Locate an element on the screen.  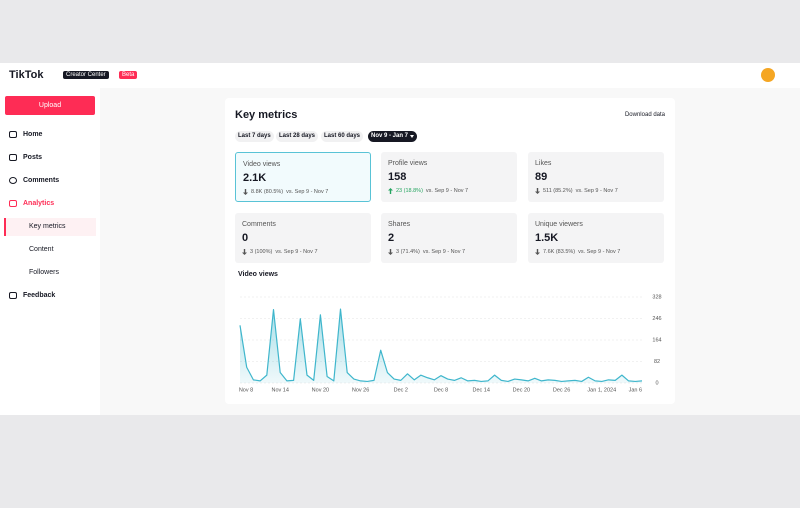
metric-label: Unique viewers is located at coordinates (559, 224).